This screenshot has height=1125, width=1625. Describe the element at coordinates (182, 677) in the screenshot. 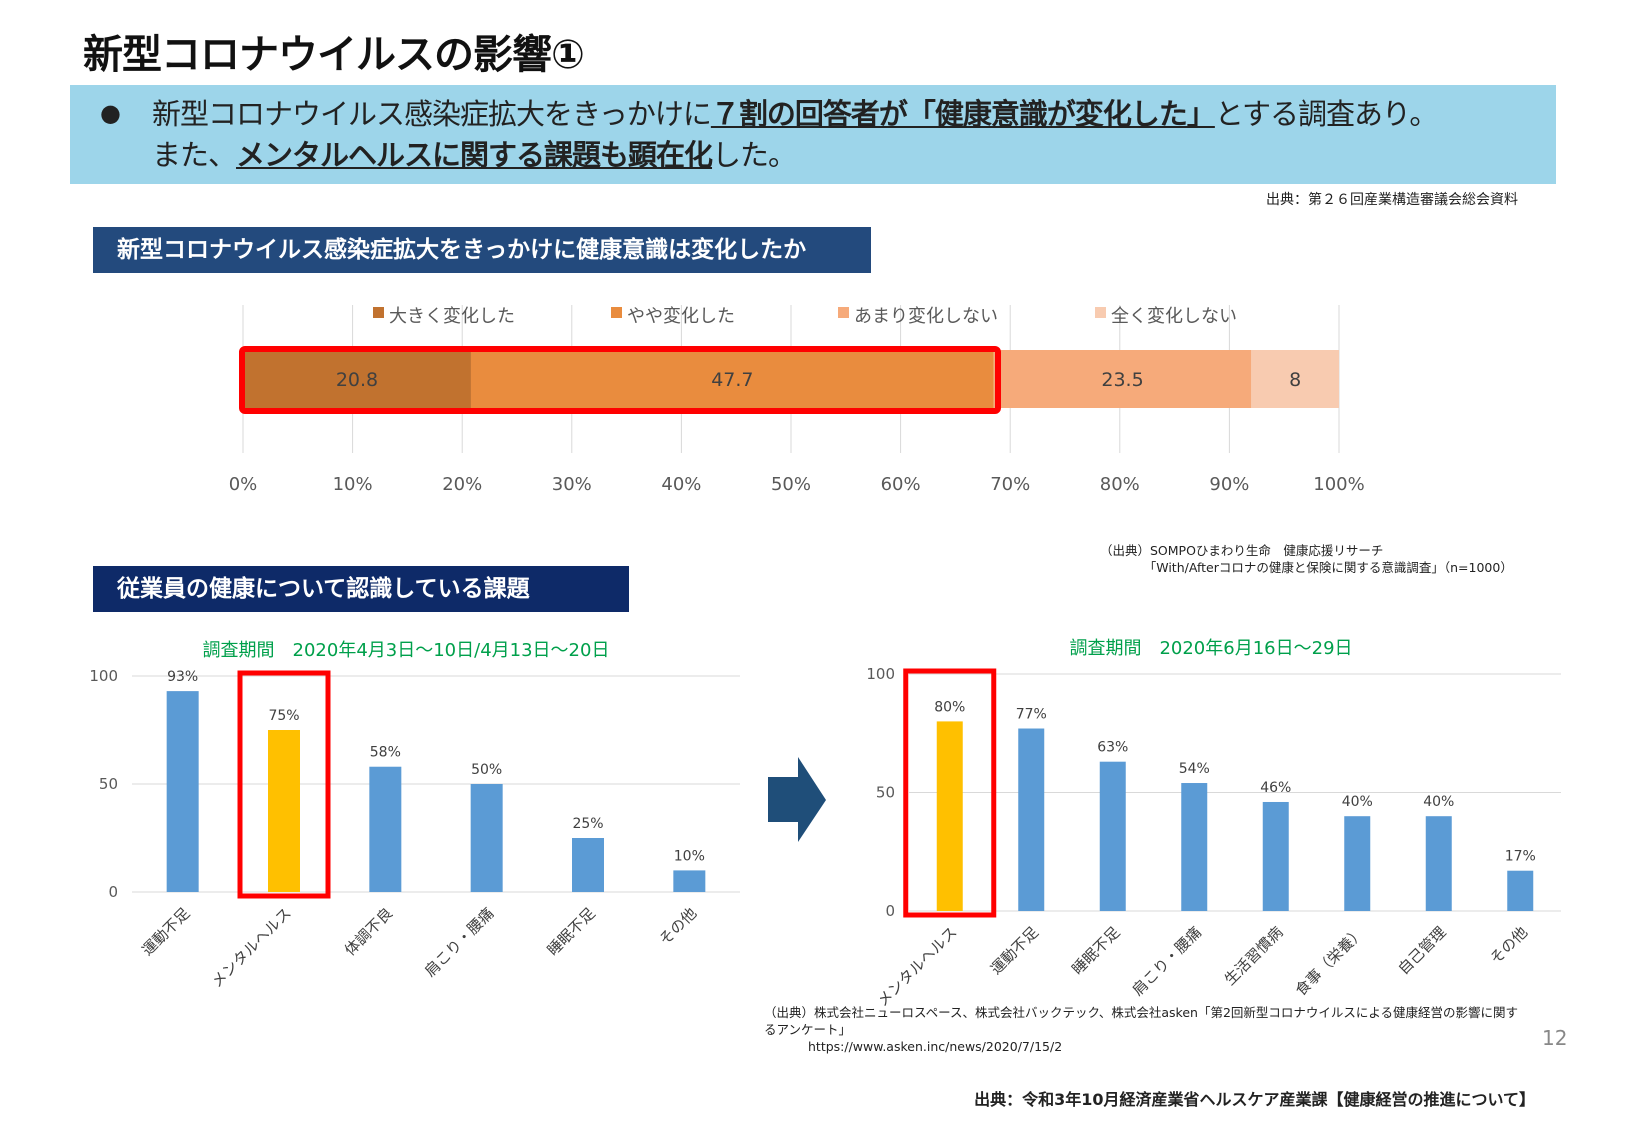

I see `data-label: 93%` at that location.